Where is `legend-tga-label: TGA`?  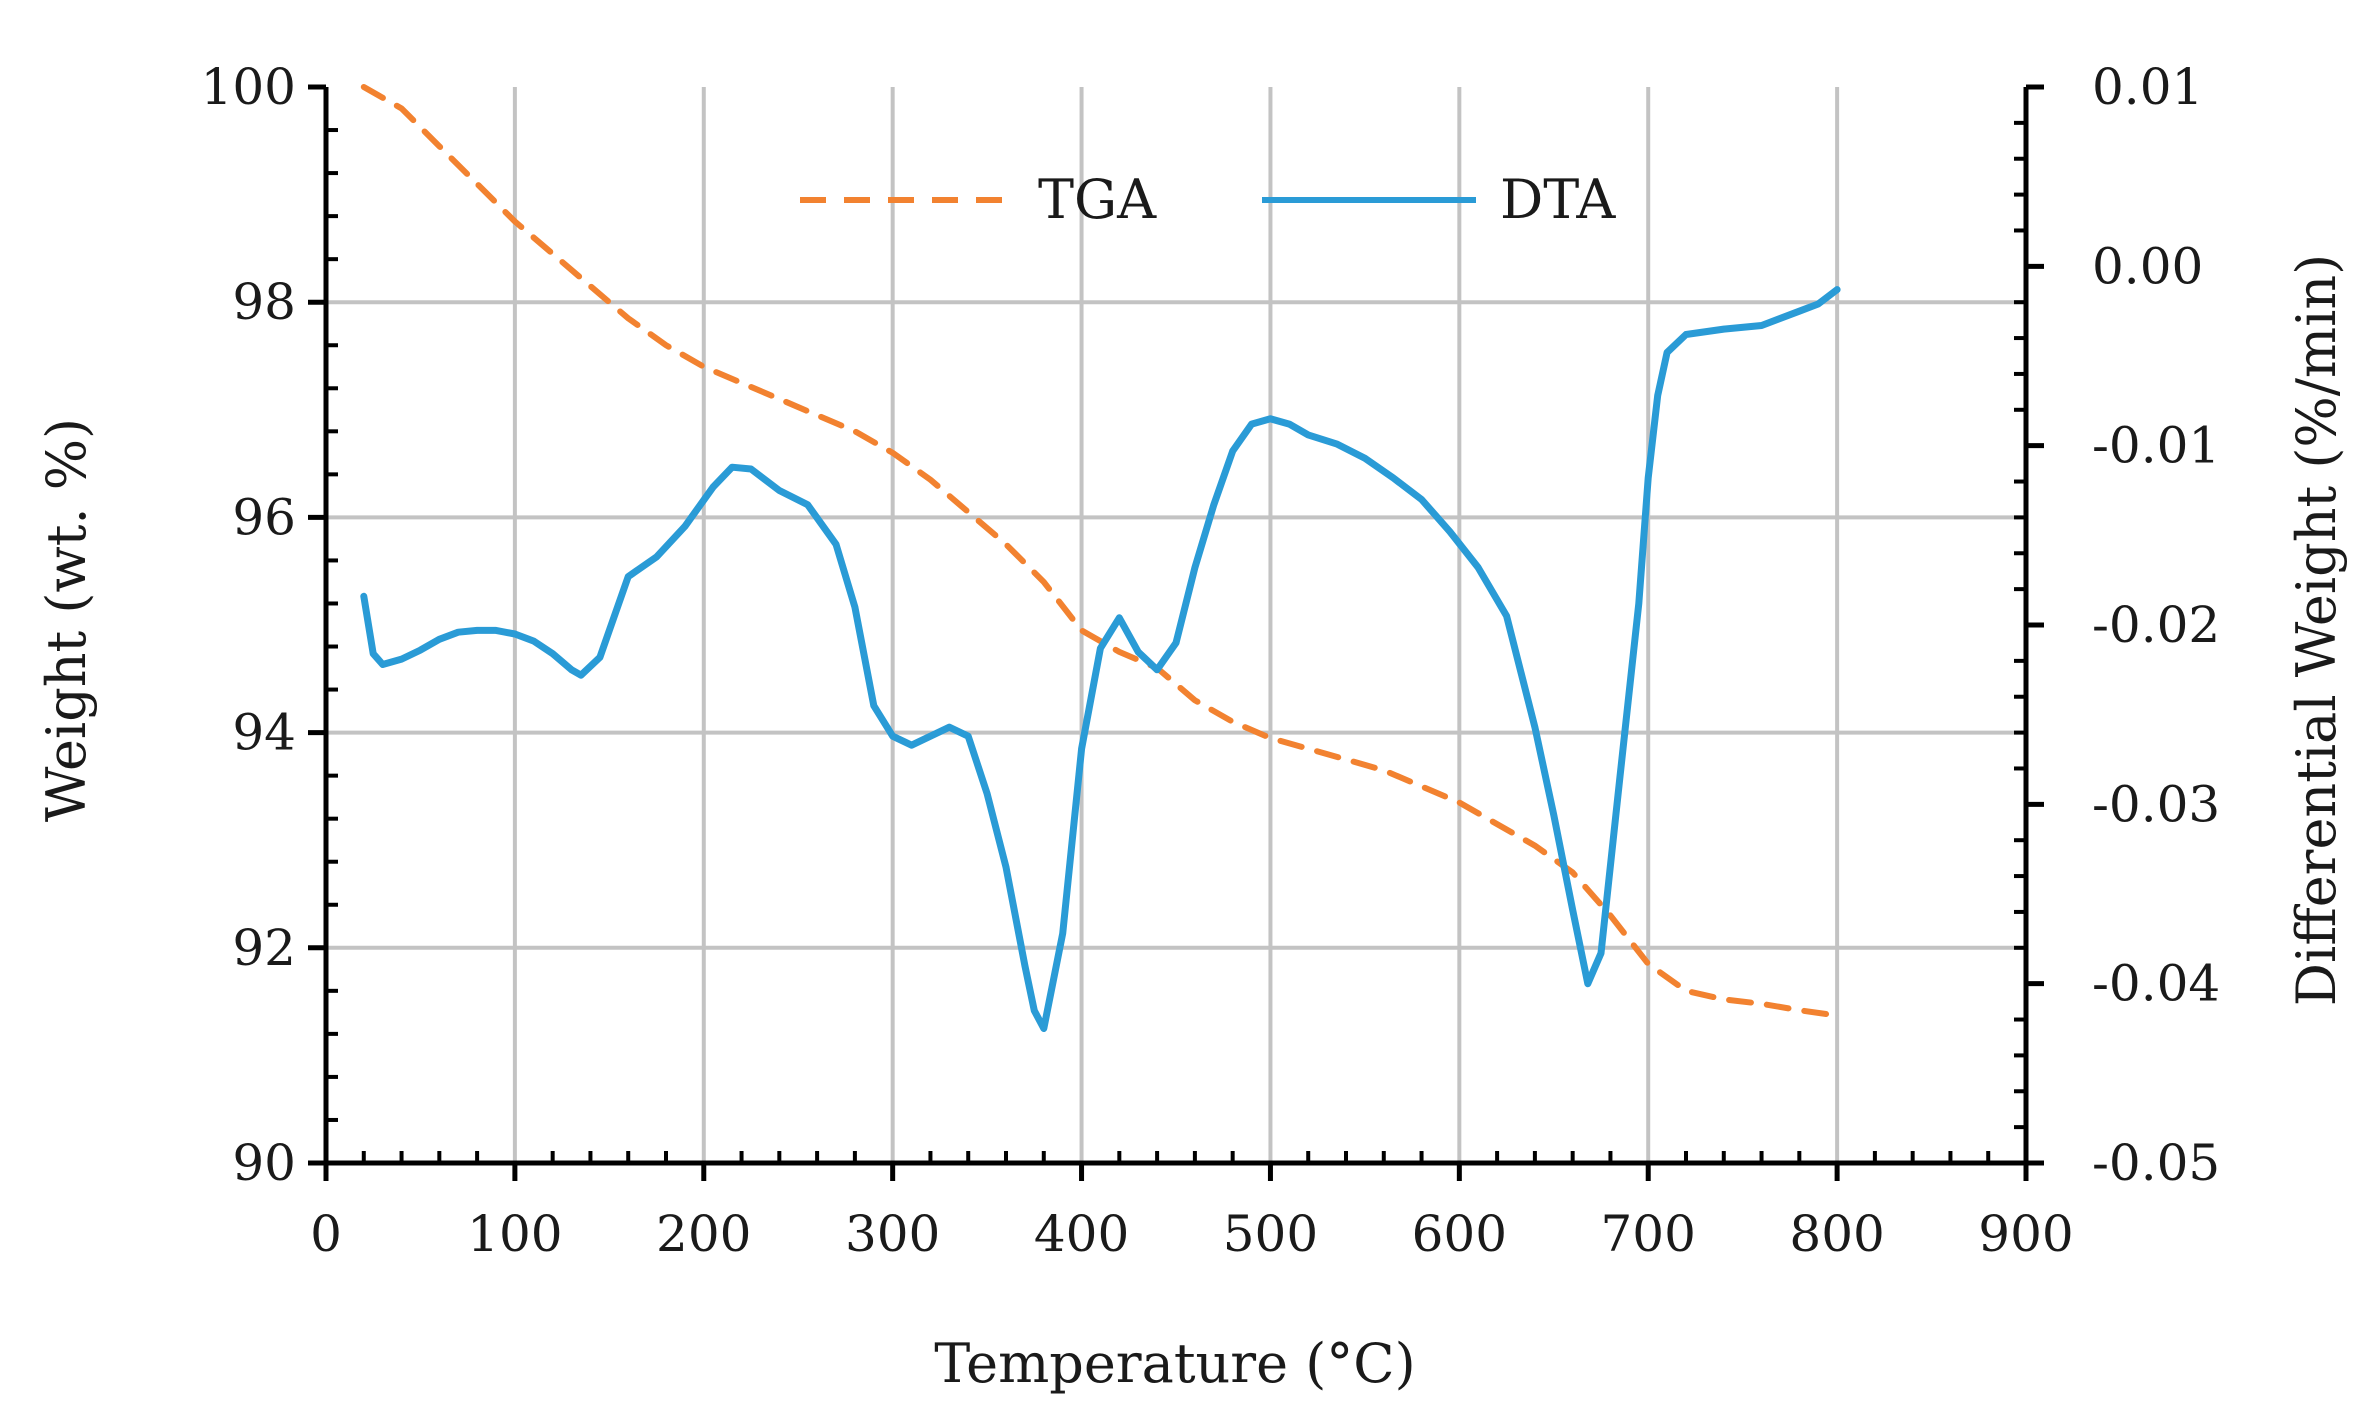 legend-tga-label: TGA is located at coordinates (1097, 199).